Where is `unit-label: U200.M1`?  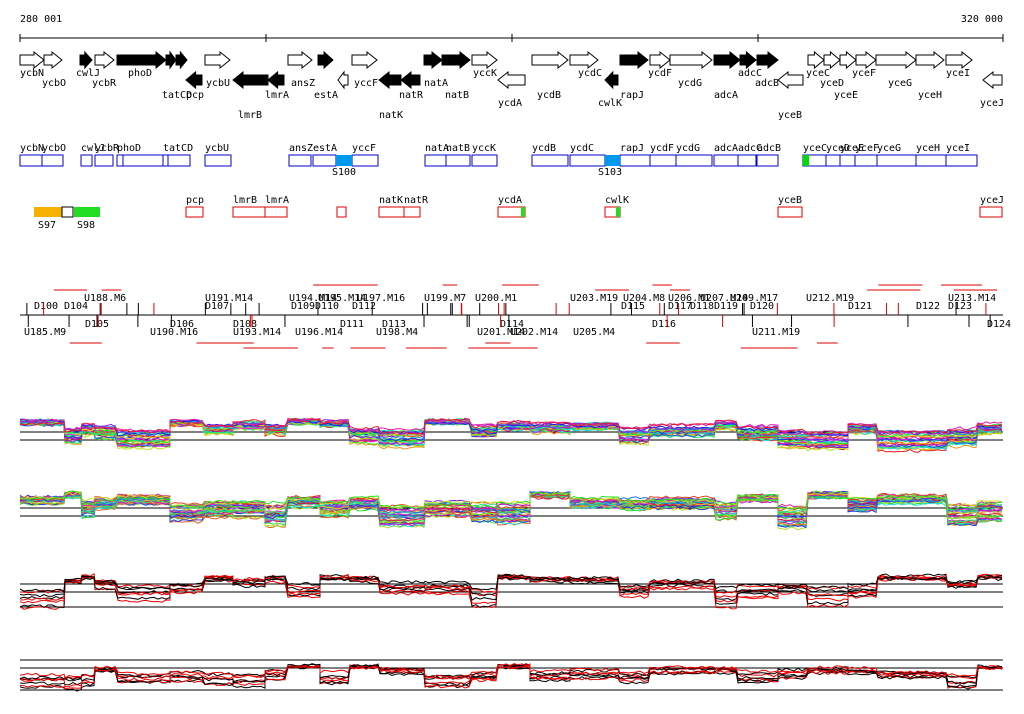
unit-label: U200.M1 is located at coordinates (496, 298).